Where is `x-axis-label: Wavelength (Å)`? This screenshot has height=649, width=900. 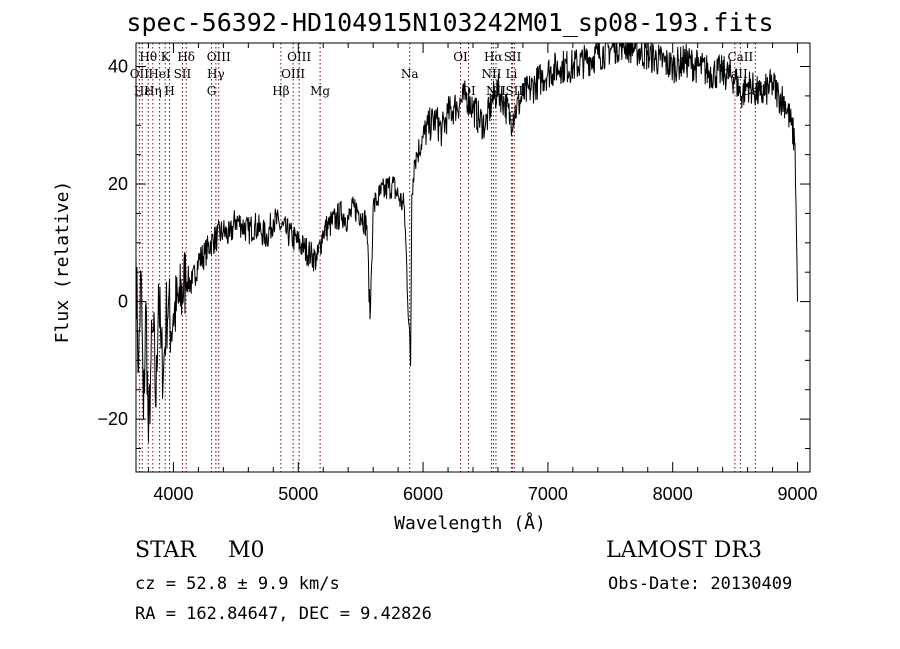 x-axis-label: Wavelength (Å) is located at coordinates (470, 523).